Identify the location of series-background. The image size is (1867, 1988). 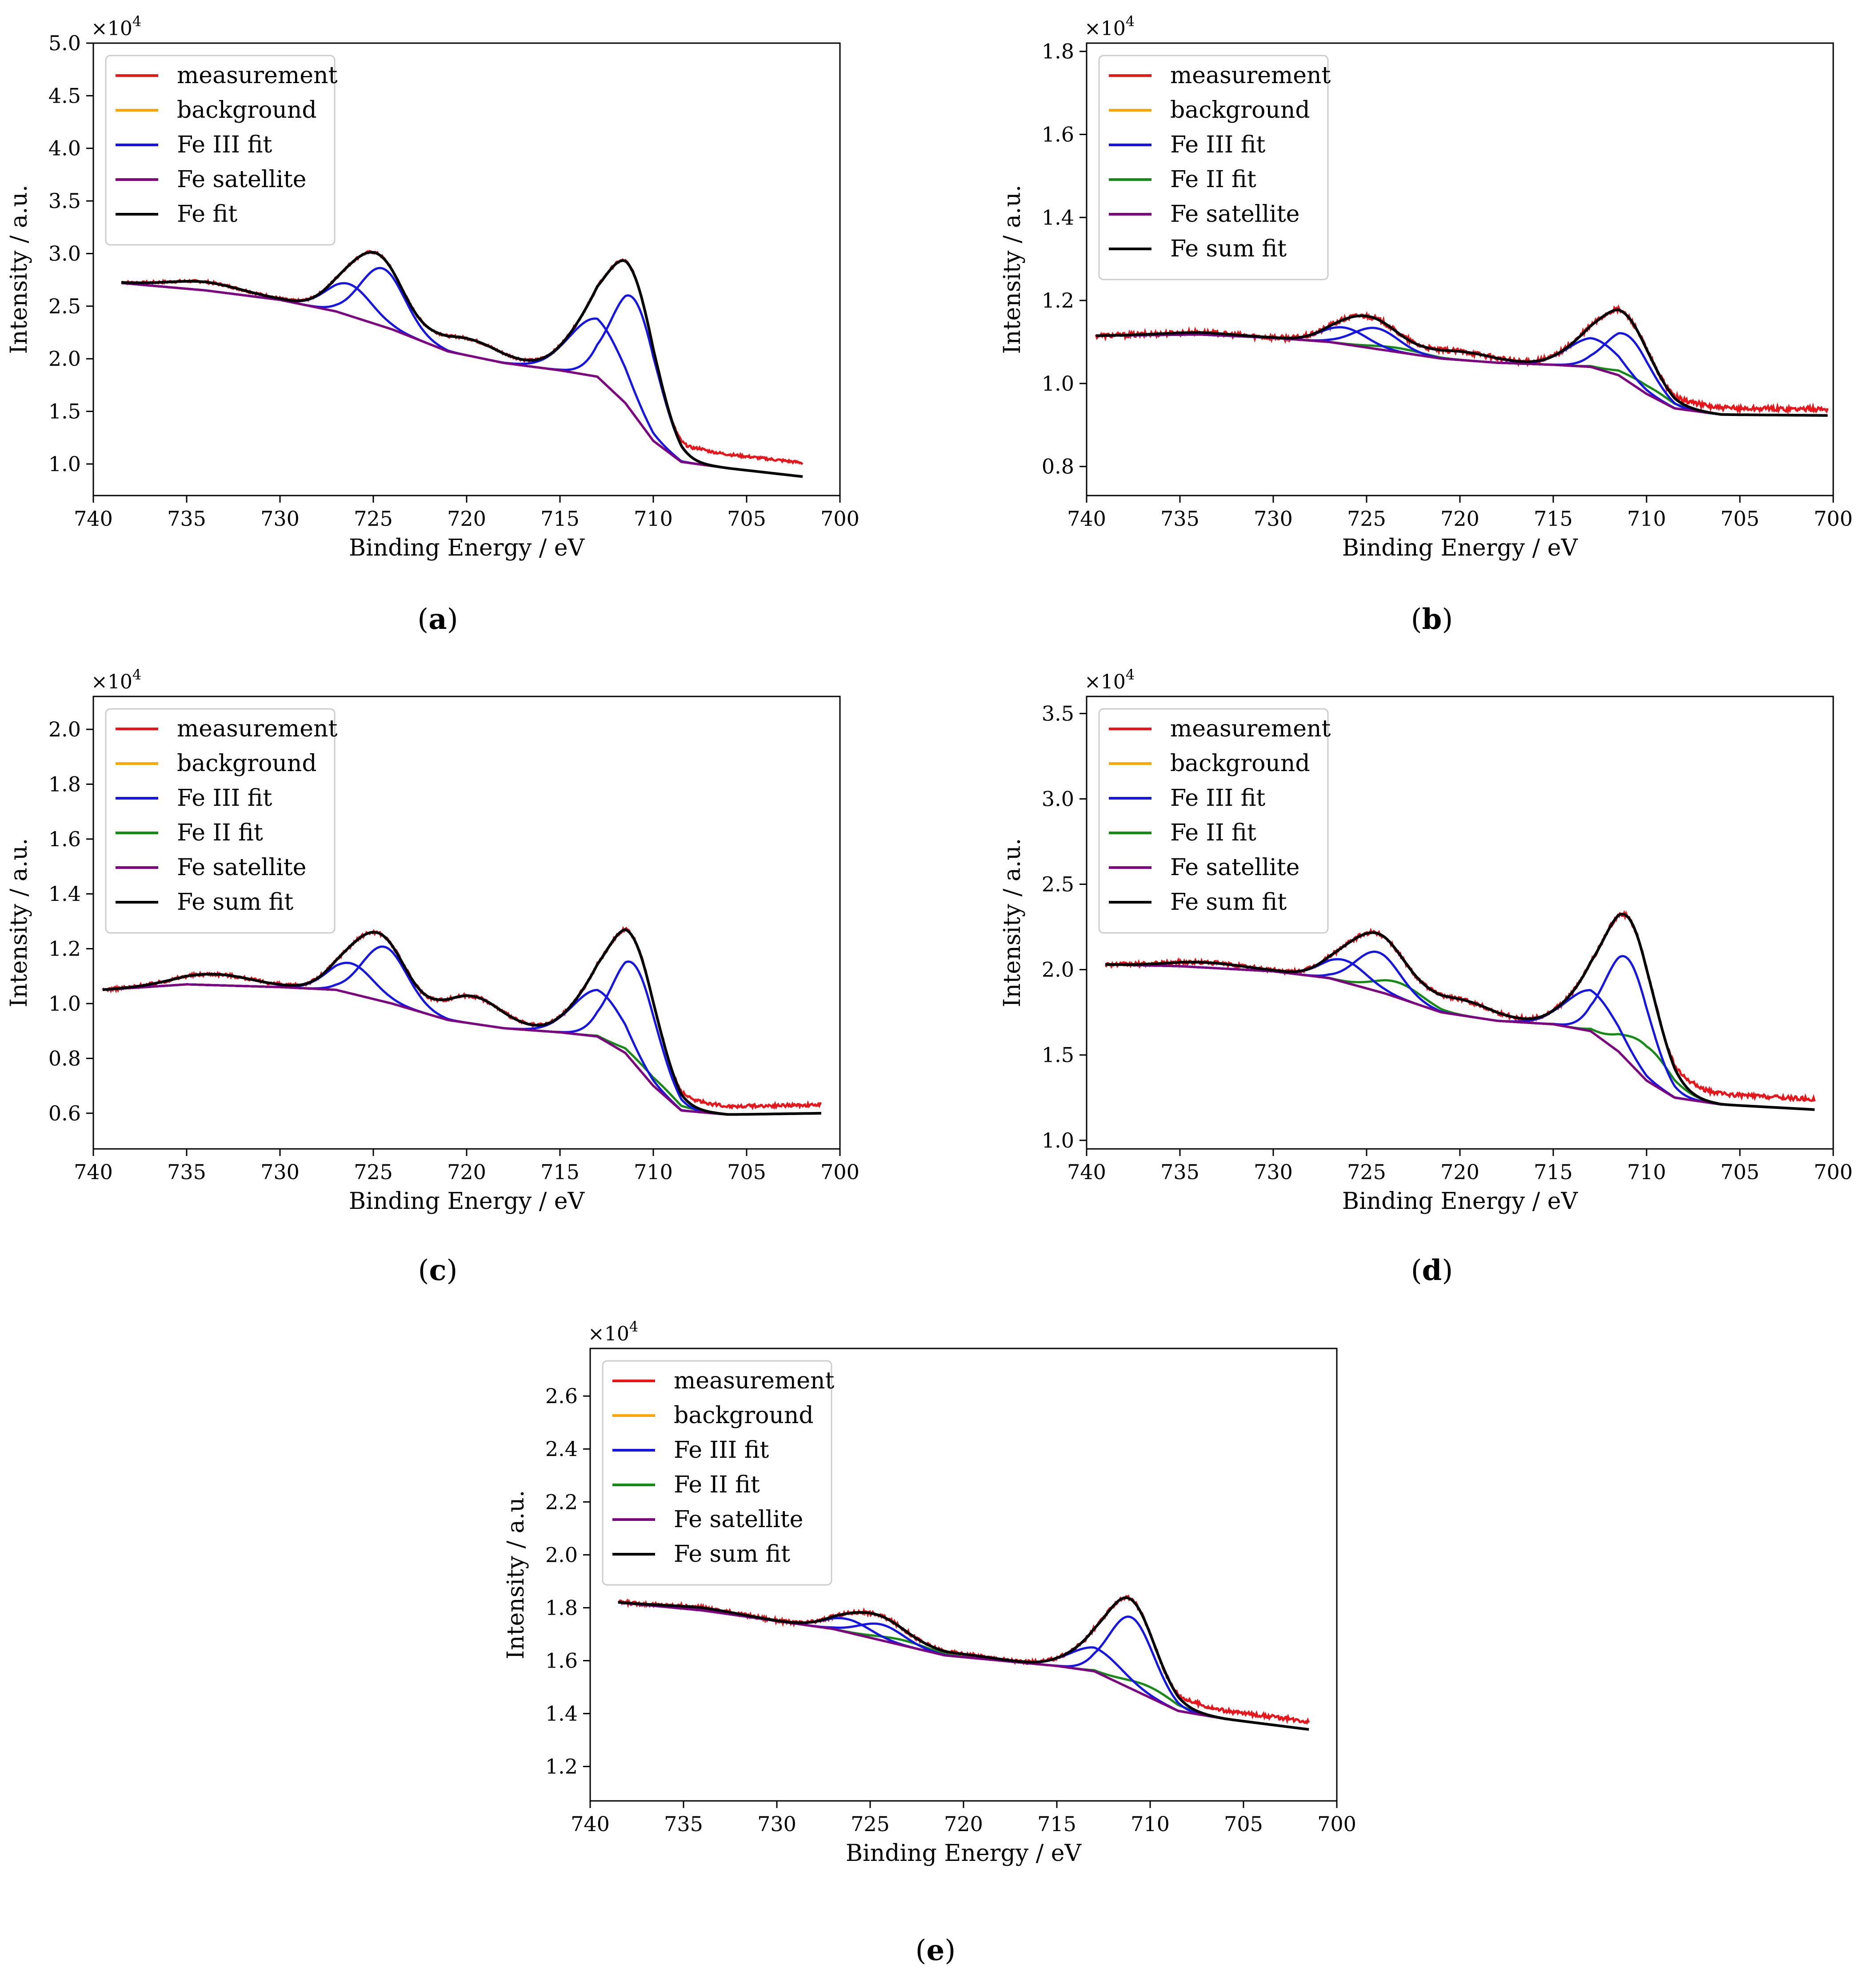
(963, 1666).